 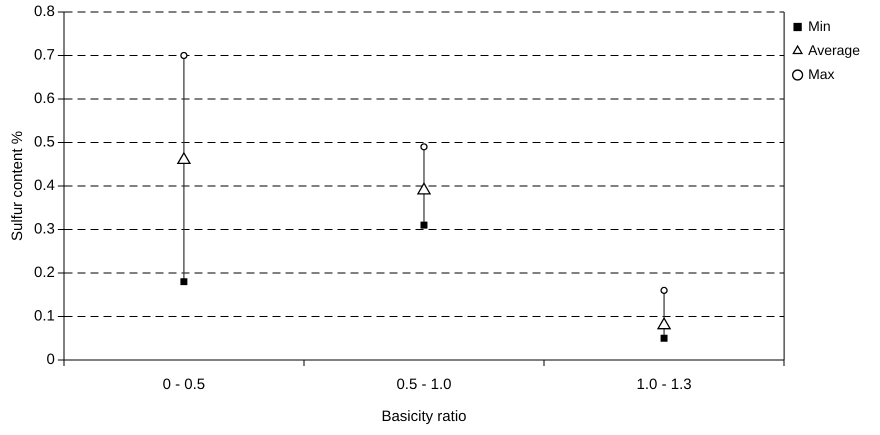 I want to click on y-tick-label: 0.2, so click(x=44, y=273).